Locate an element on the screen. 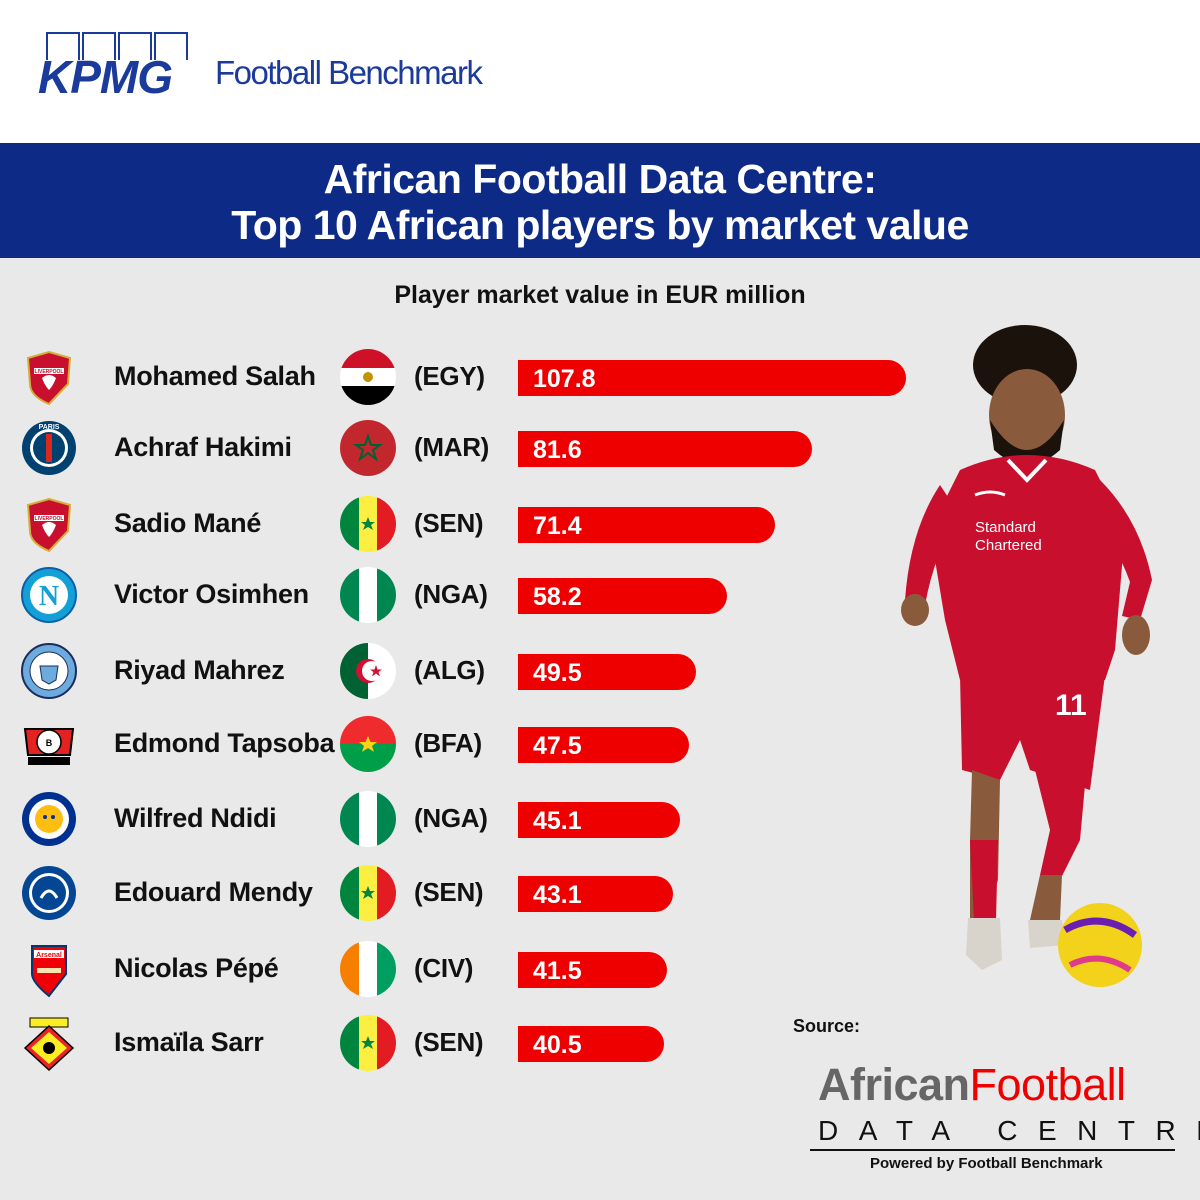 This screenshot has width=1200, height=1200. powered-by-text: Powered by Football Benchmark is located at coordinates (986, 1163).